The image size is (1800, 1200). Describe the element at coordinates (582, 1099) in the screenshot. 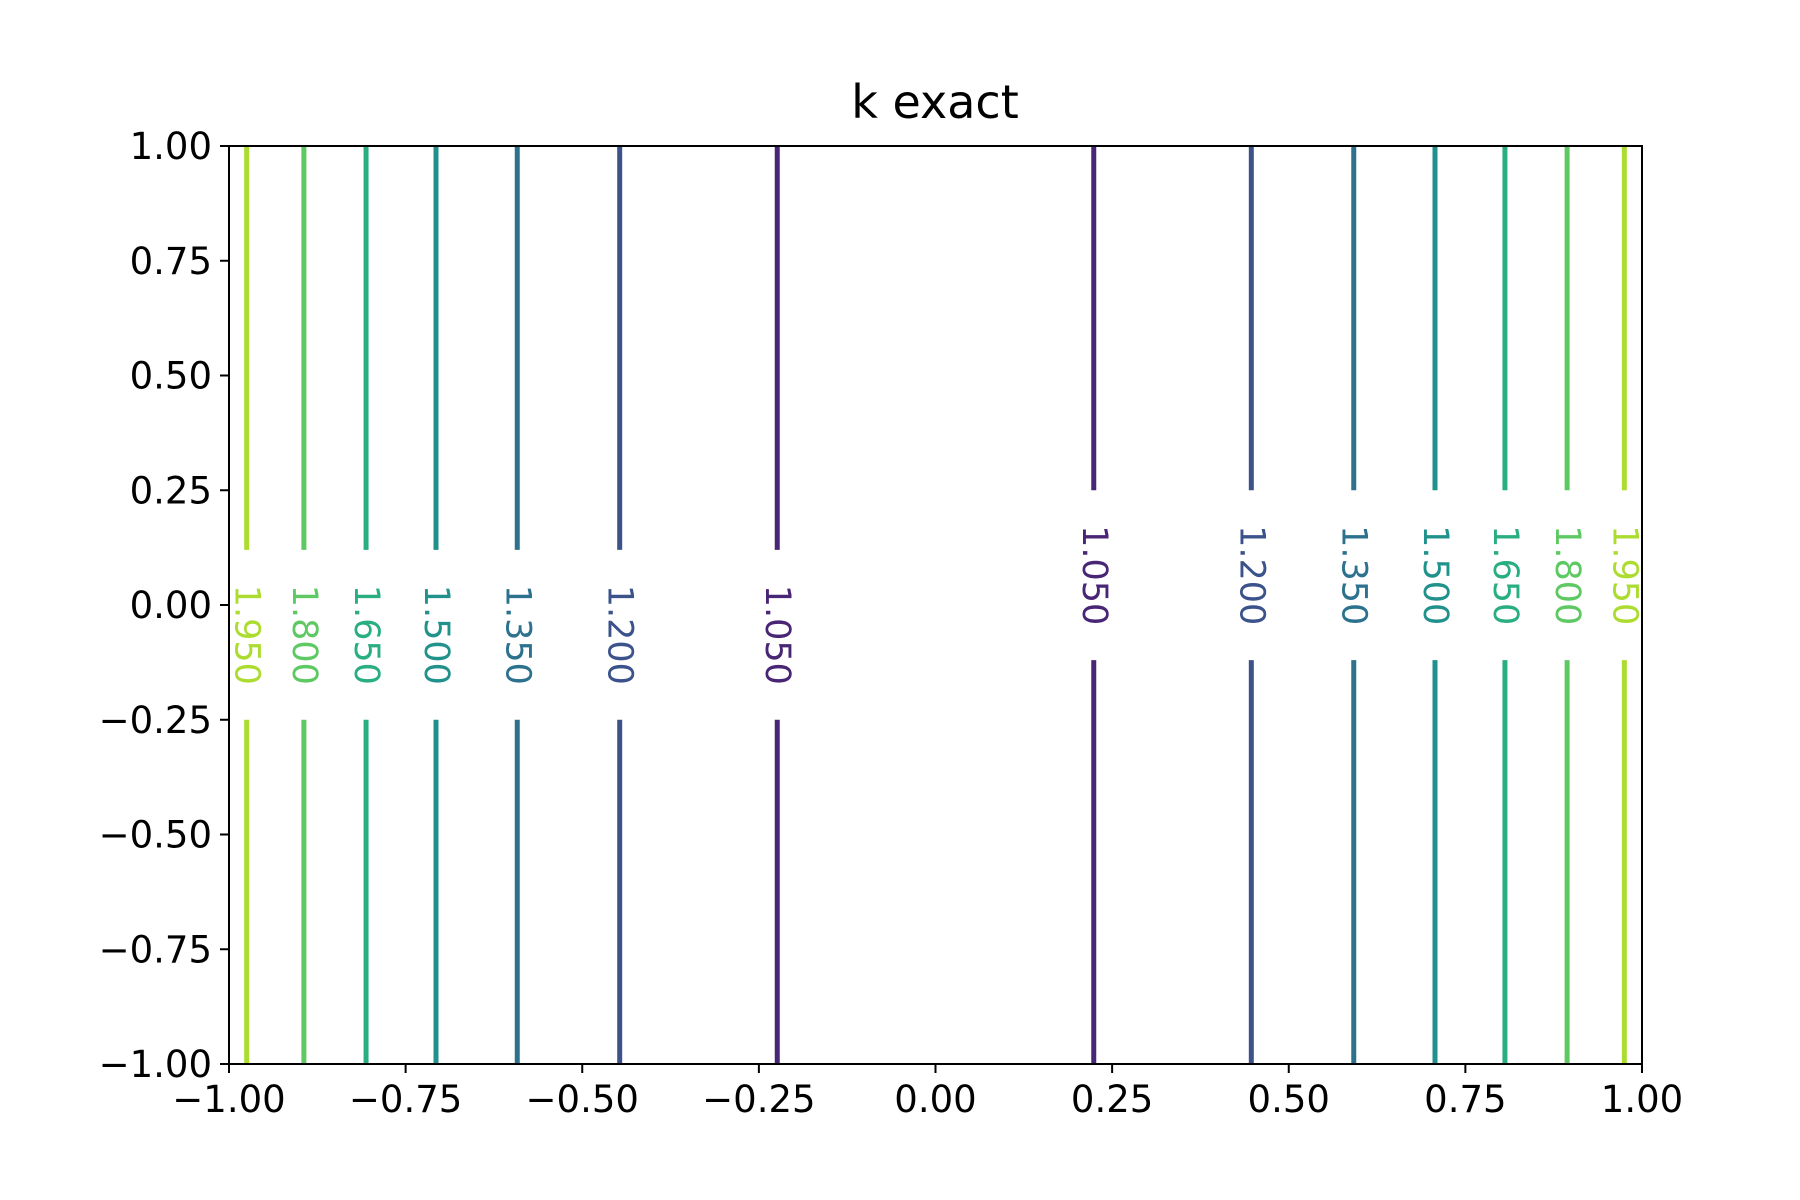

I see `x-tick-label: −0.50` at that location.